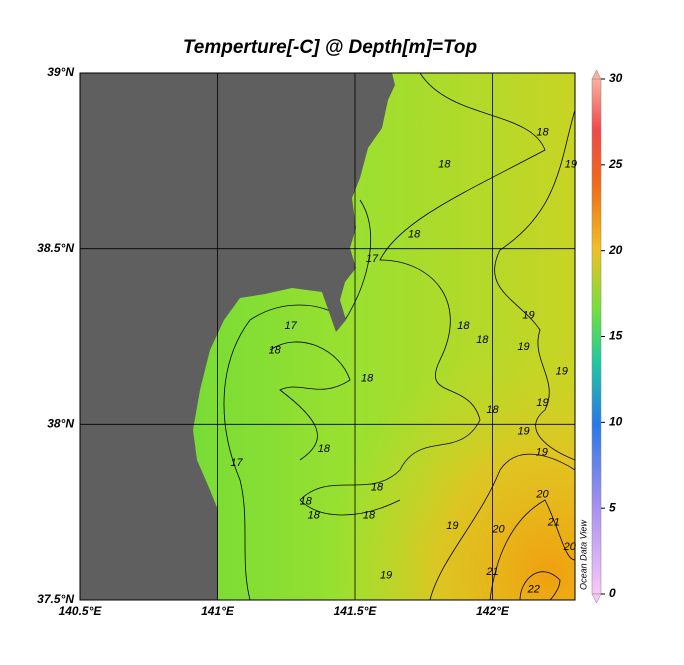  I want to click on y-tick-label: 38.5°N, so click(55, 248).